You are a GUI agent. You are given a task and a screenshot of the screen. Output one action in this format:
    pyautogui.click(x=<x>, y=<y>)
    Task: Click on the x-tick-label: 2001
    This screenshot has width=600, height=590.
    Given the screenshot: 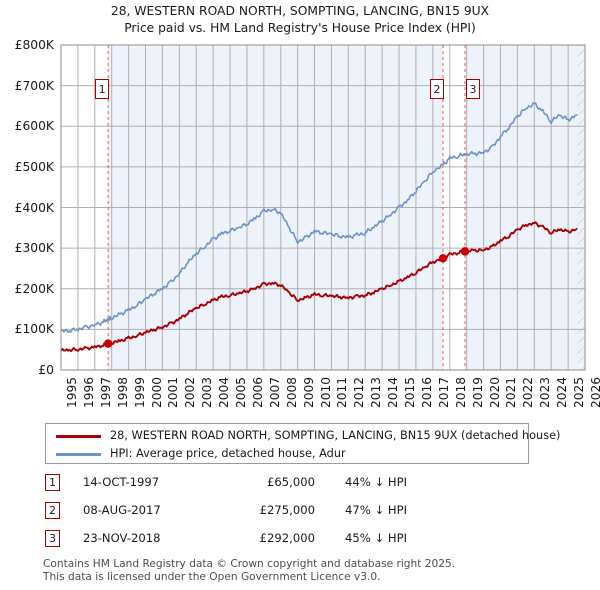 What is the action you would take?
    pyautogui.click(x=173, y=392)
    